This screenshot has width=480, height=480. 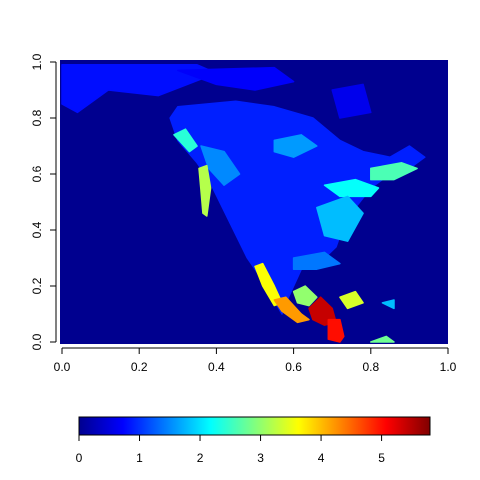 I want to click on colorbar: 0 1 2 3 4 5, so click(x=253, y=440).